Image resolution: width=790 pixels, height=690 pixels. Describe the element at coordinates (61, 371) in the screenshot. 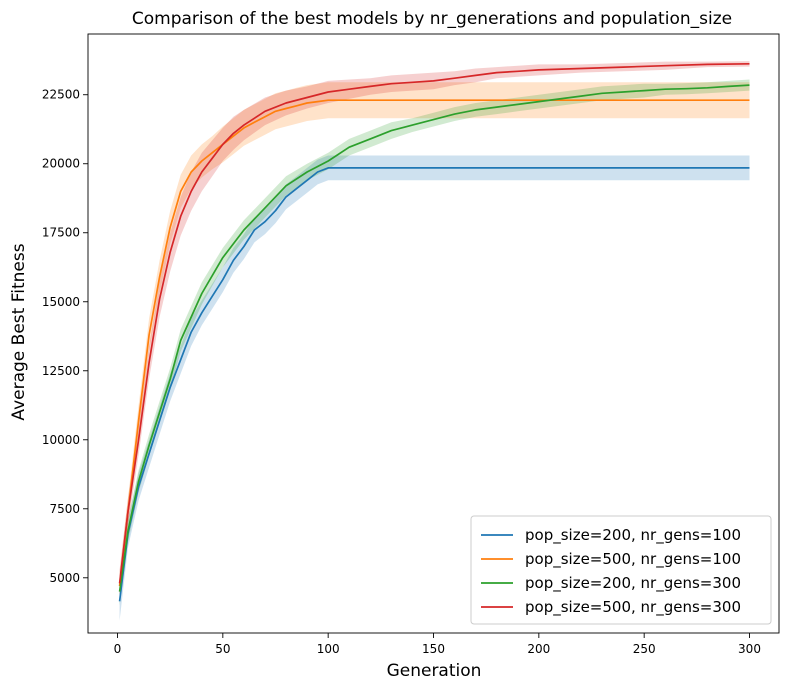

I see `y-tick-label: 12500` at that location.